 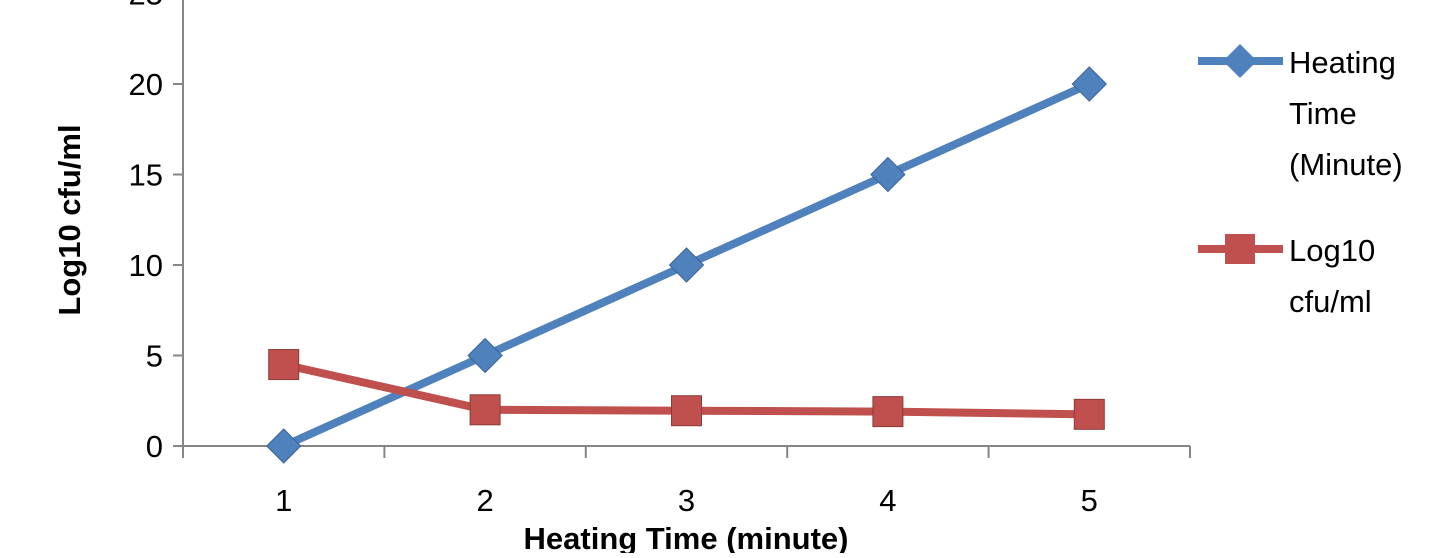 I want to click on x-tick-label: 3, so click(x=686, y=500).